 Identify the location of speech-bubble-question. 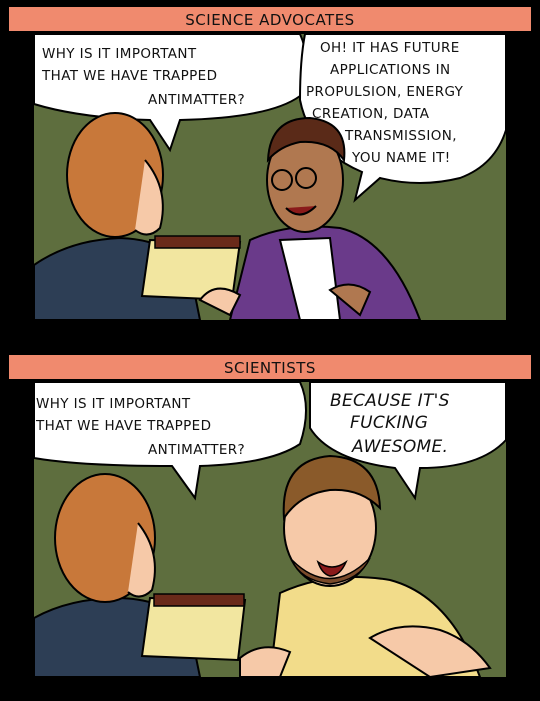
(170, 441).